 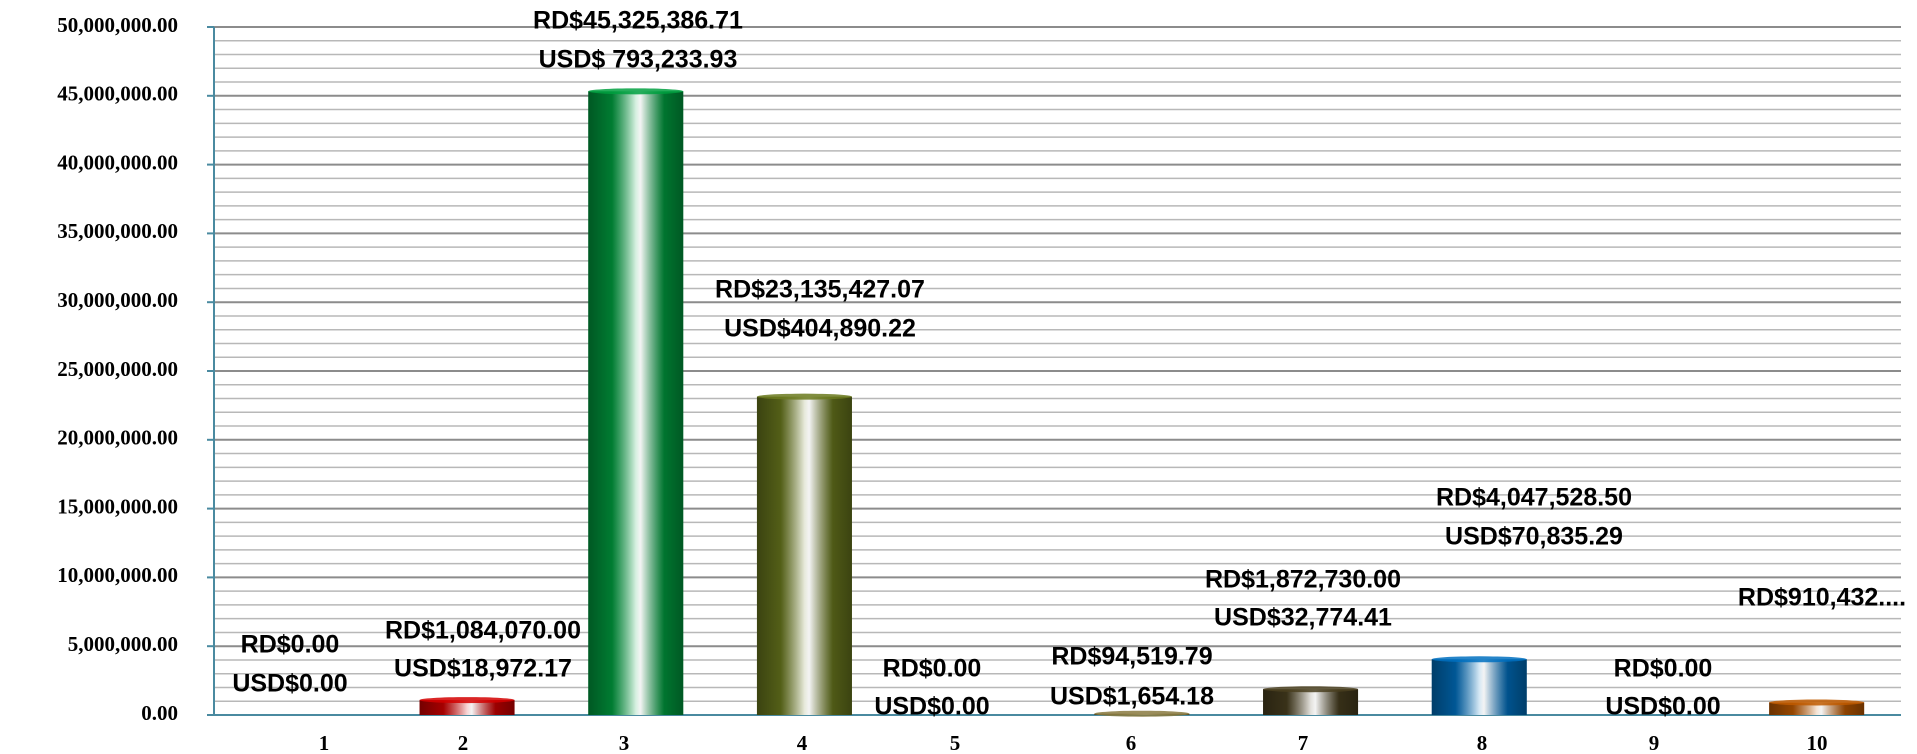 What do you see at coordinates (1132, 697) in the screenshot?
I see `data-label-usd: USD$1,654.18` at bounding box center [1132, 697].